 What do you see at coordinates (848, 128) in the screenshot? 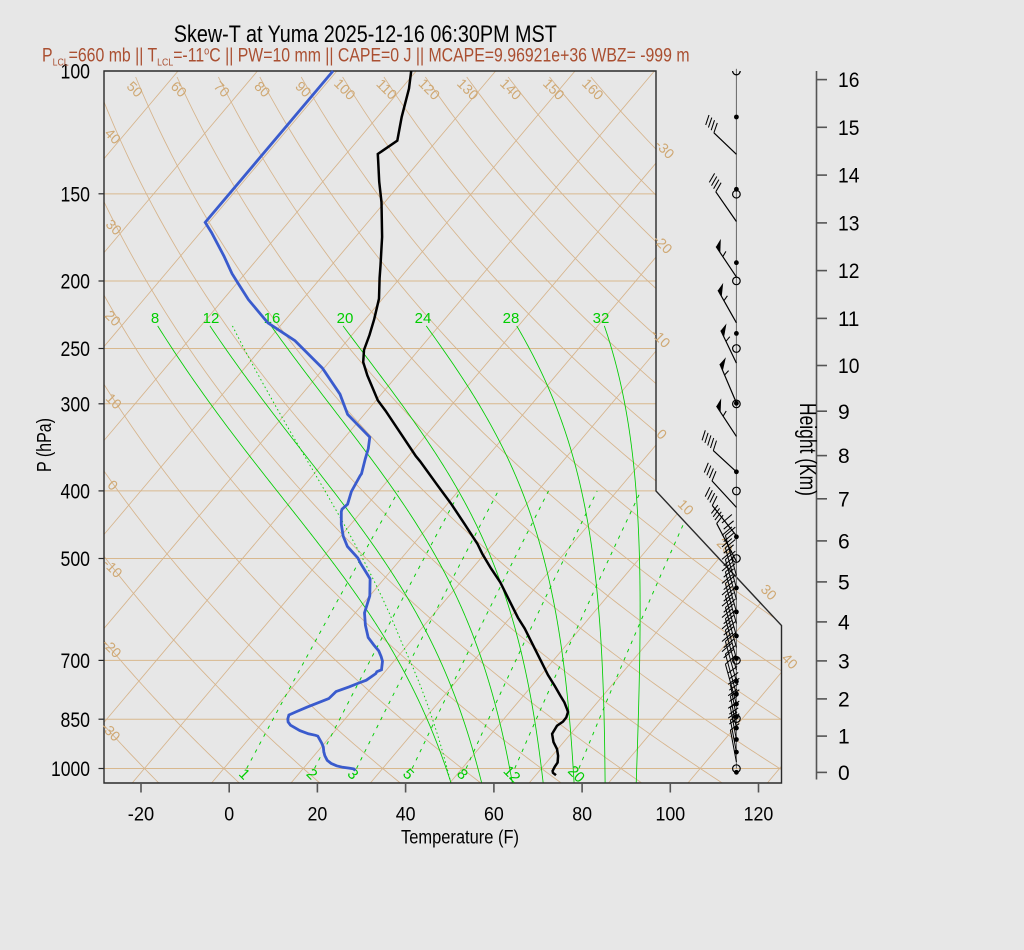
I see `svg-text: 15` at bounding box center [848, 128].